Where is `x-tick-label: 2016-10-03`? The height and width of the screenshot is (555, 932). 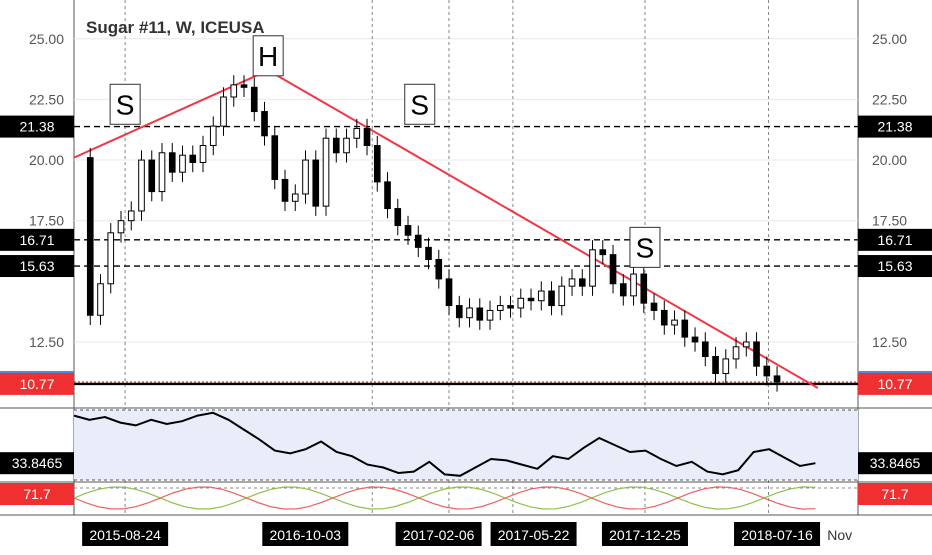
x-tick-label: 2016-10-03 is located at coordinates (305, 535).